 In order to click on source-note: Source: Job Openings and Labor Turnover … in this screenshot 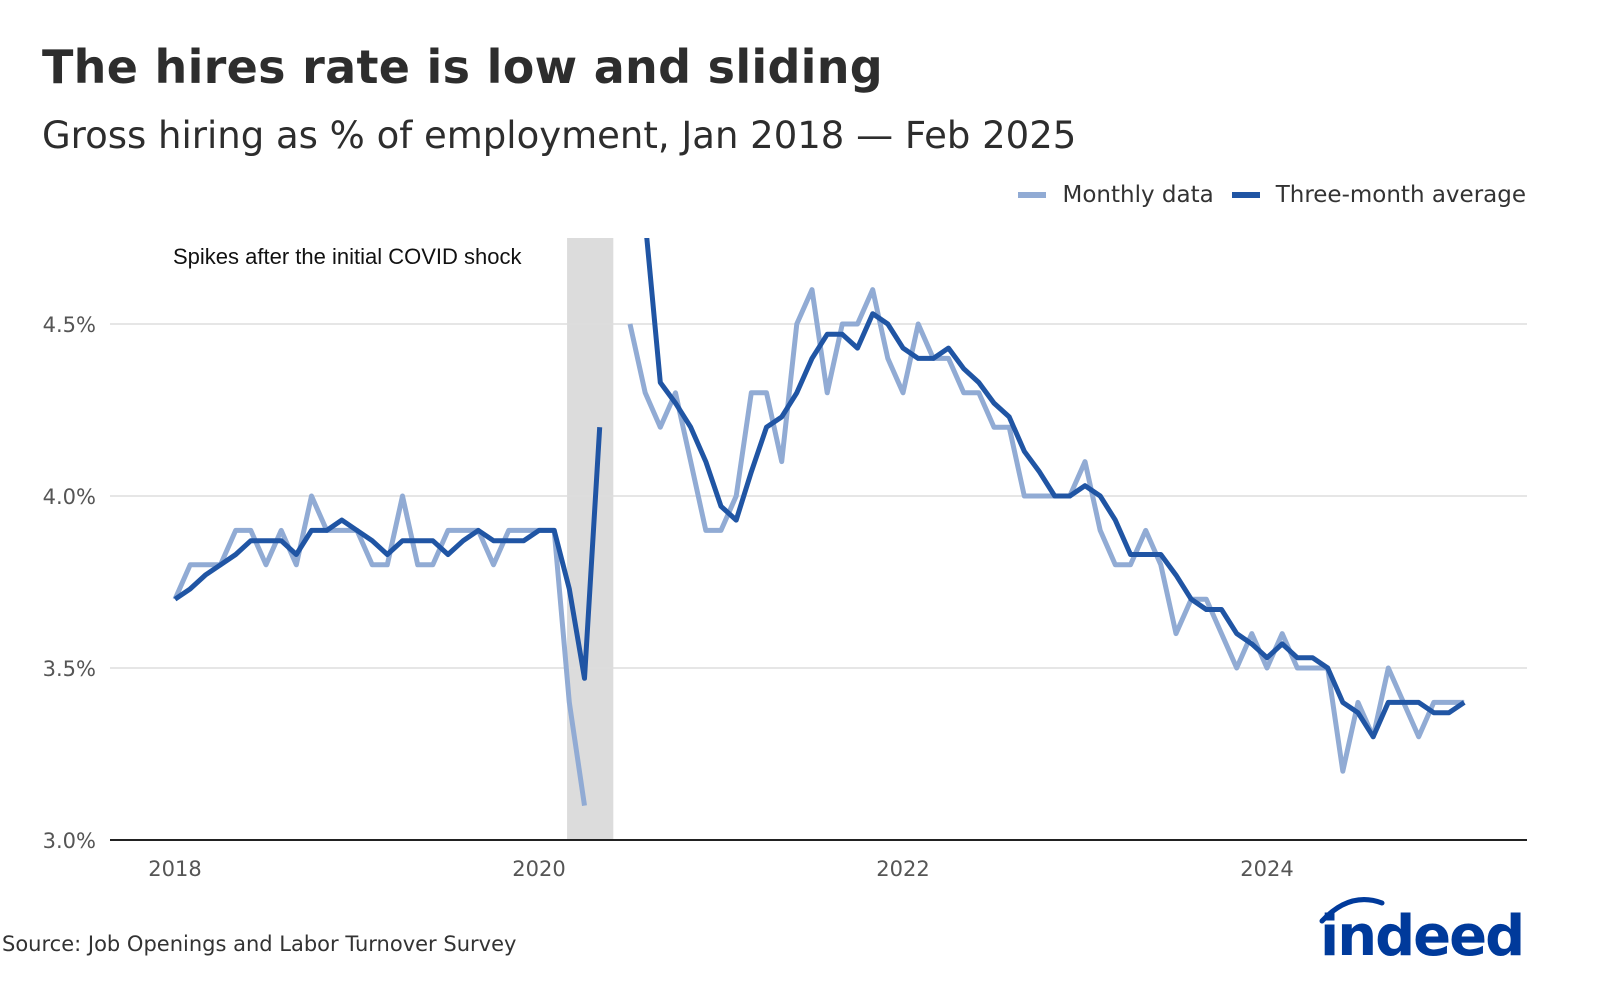, I will do `click(259, 944)`.